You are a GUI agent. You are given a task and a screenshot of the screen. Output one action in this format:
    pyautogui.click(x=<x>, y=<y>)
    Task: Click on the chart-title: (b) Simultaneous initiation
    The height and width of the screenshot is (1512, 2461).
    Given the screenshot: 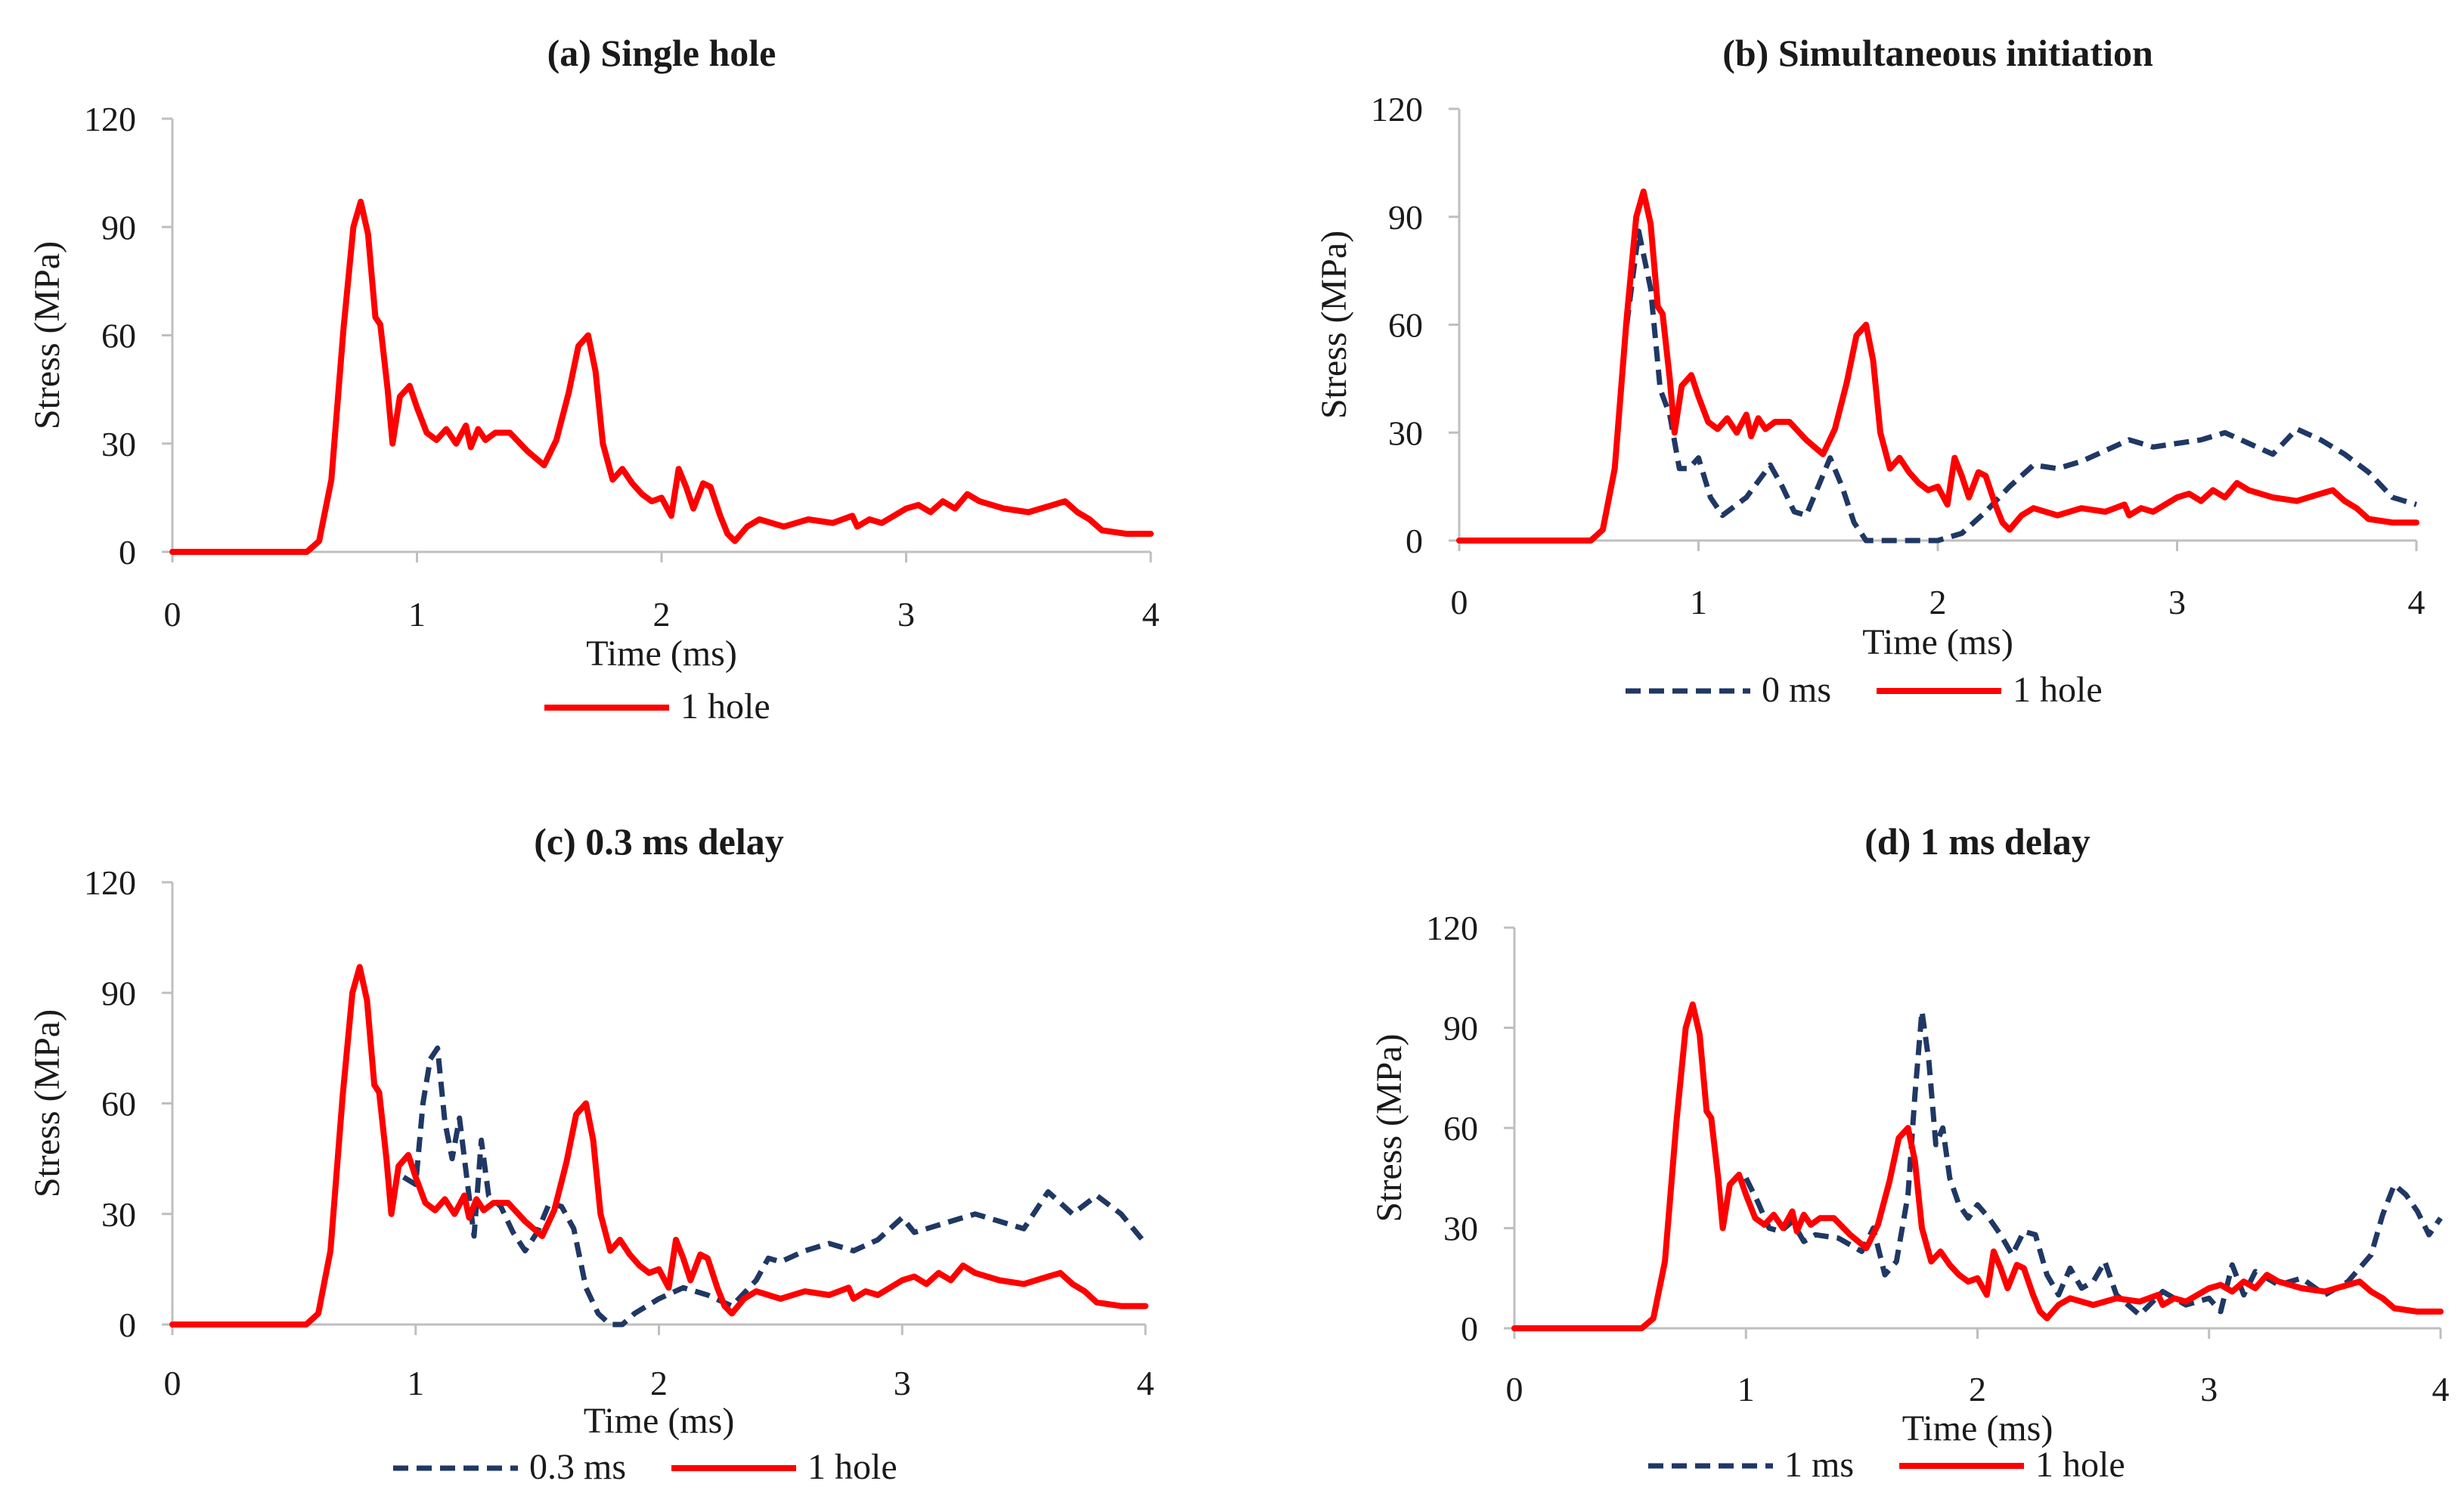 What is the action you would take?
    pyautogui.click(x=1937, y=53)
    